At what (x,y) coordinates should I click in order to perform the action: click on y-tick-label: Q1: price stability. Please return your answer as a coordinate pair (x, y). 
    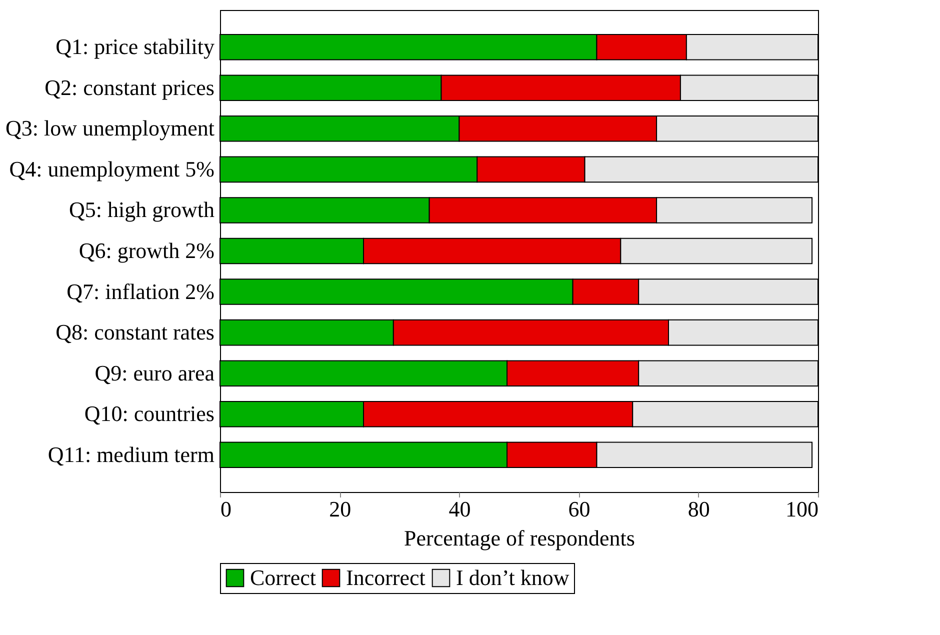
    Looking at the image, I should click on (135, 47).